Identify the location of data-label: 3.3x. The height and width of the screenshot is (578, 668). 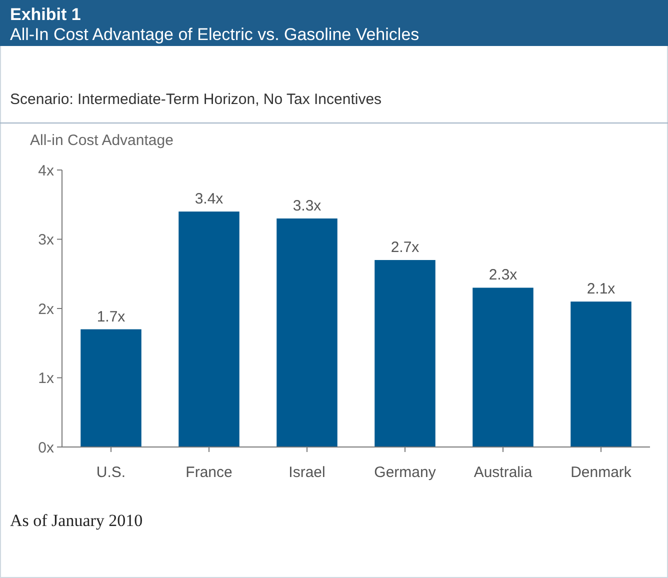
(307, 205).